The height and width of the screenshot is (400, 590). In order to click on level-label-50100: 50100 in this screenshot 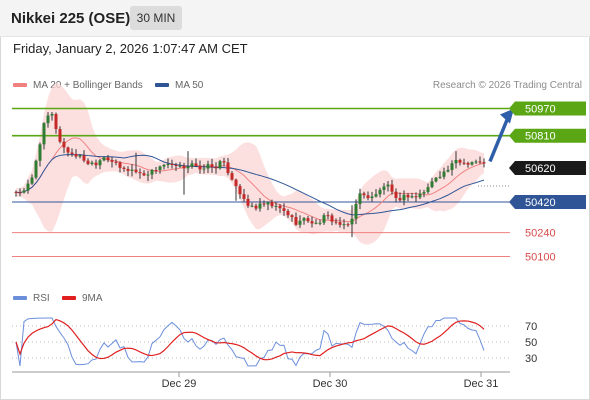, I will do `click(540, 257)`.